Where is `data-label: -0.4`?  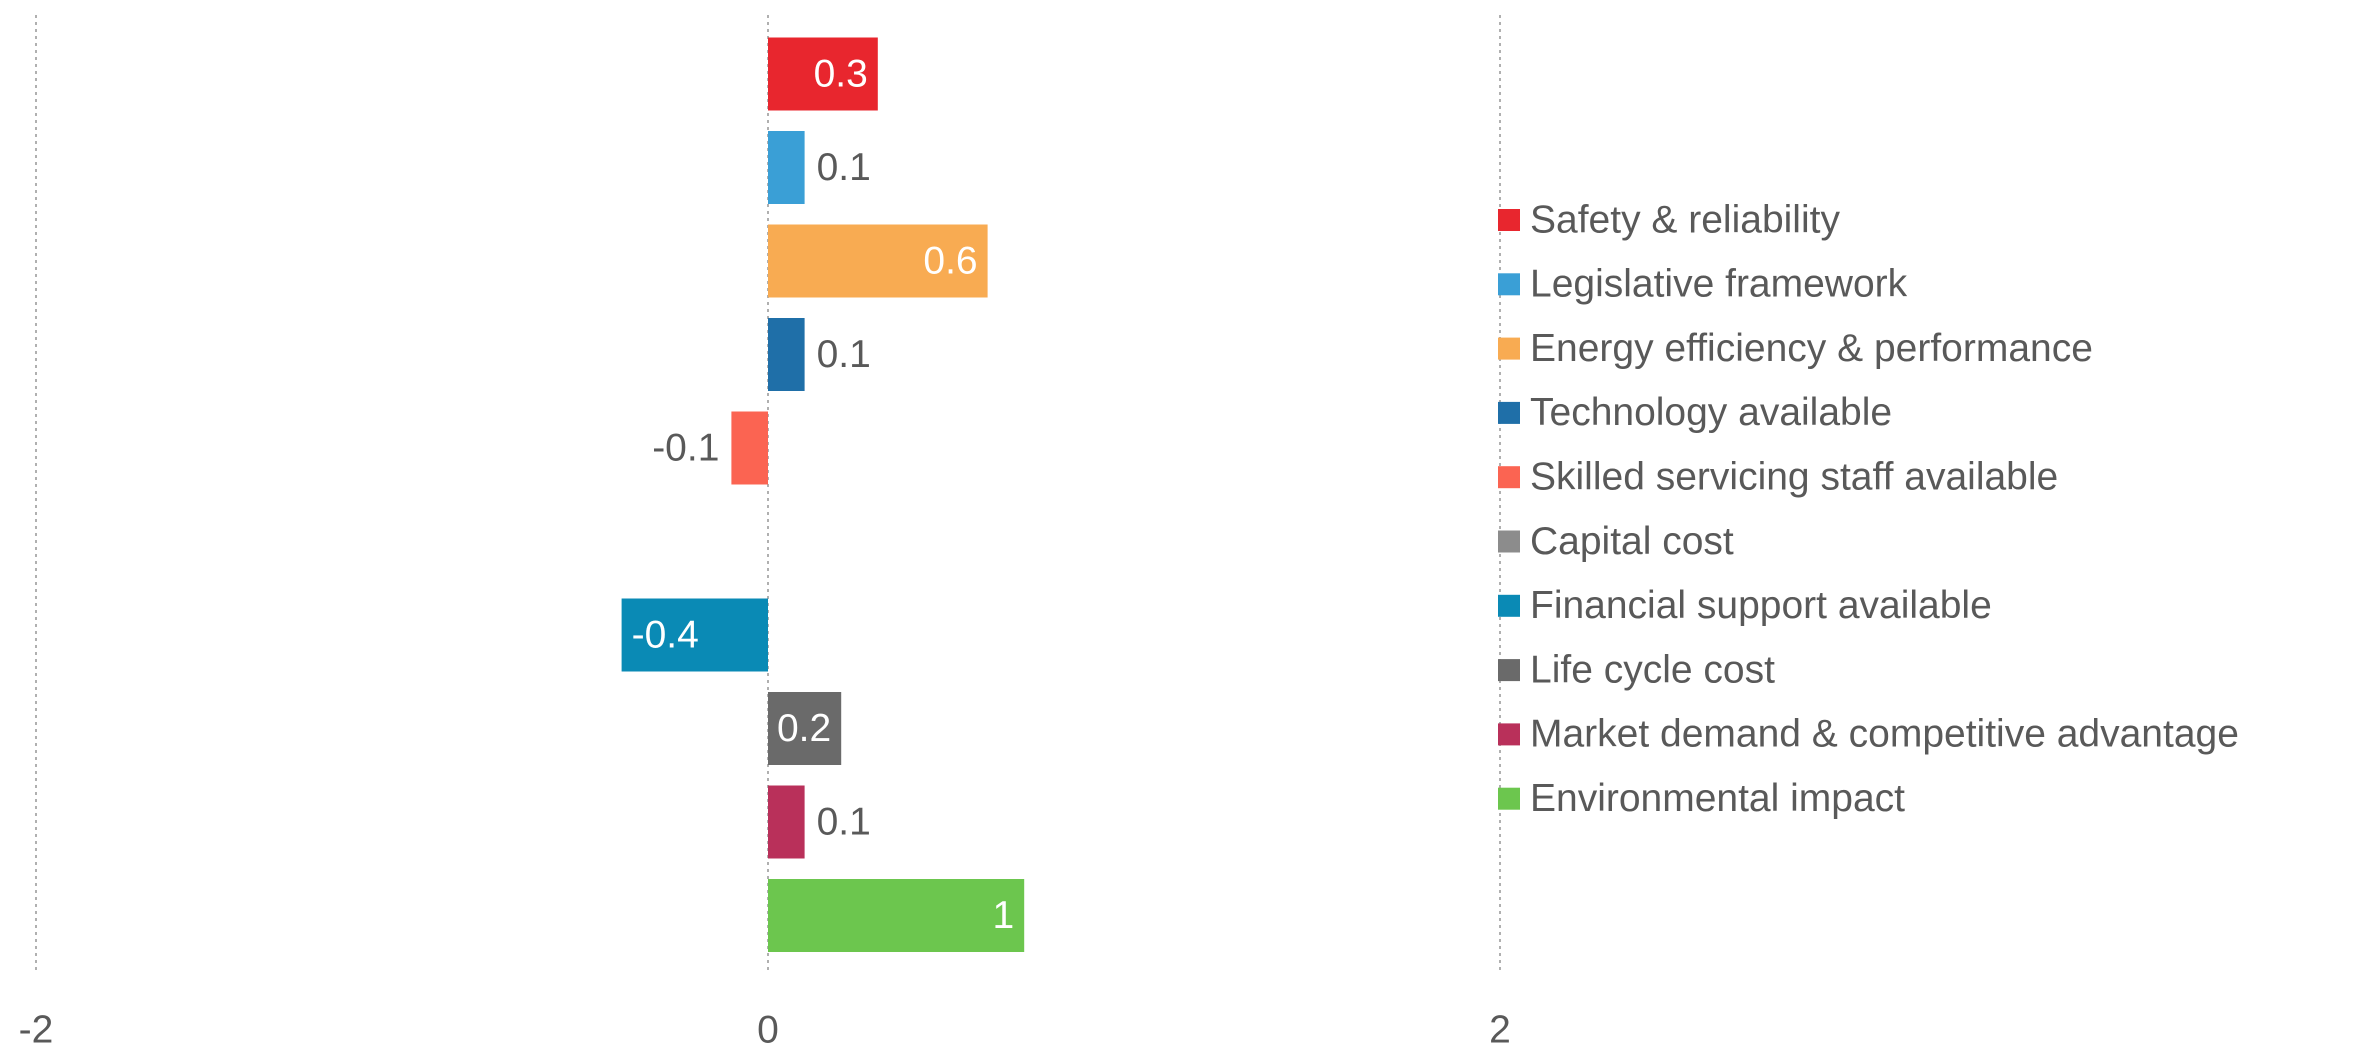 data-label: -0.4 is located at coordinates (665, 634).